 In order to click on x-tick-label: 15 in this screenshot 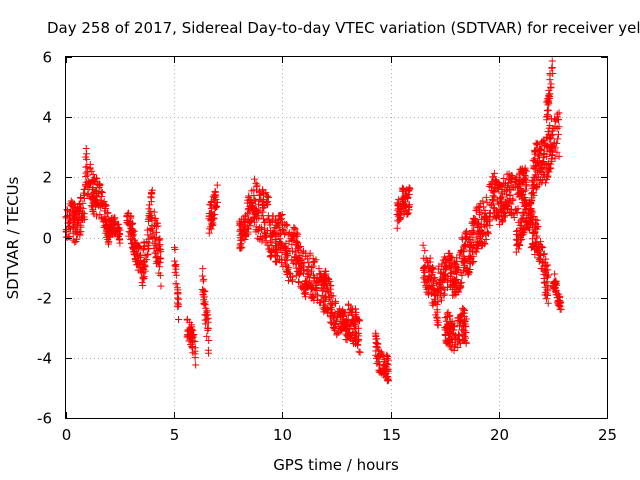, I will do `click(391, 435)`.